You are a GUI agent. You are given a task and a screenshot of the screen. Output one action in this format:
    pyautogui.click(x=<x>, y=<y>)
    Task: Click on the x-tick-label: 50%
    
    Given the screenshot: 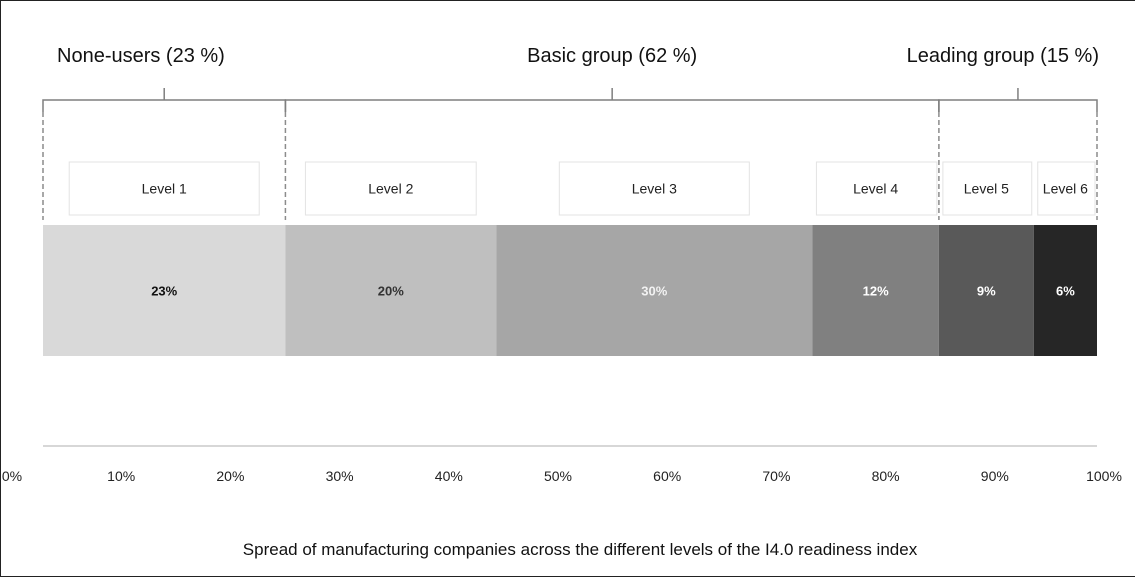 What is the action you would take?
    pyautogui.click(x=558, y=476)
    